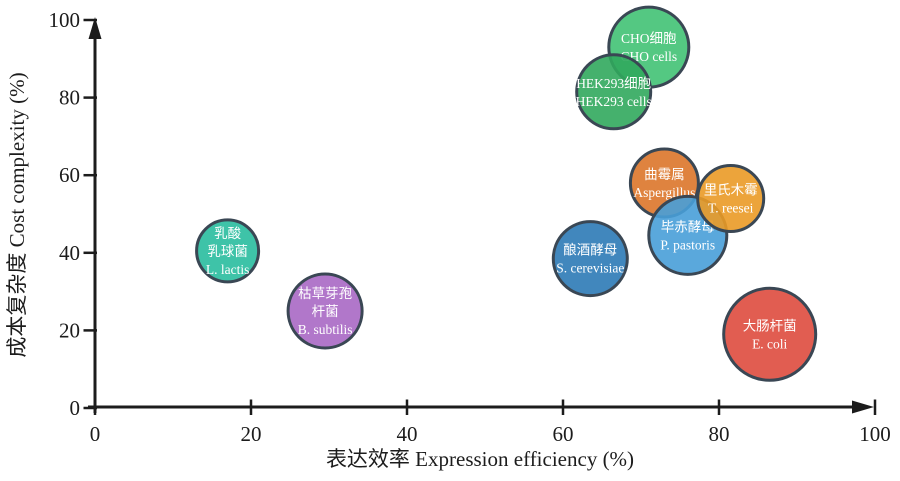  What do you see at coordinates (69, 253) in the screenshot?
I see `y-tick-label: 40` at bounding box center [69, 253].